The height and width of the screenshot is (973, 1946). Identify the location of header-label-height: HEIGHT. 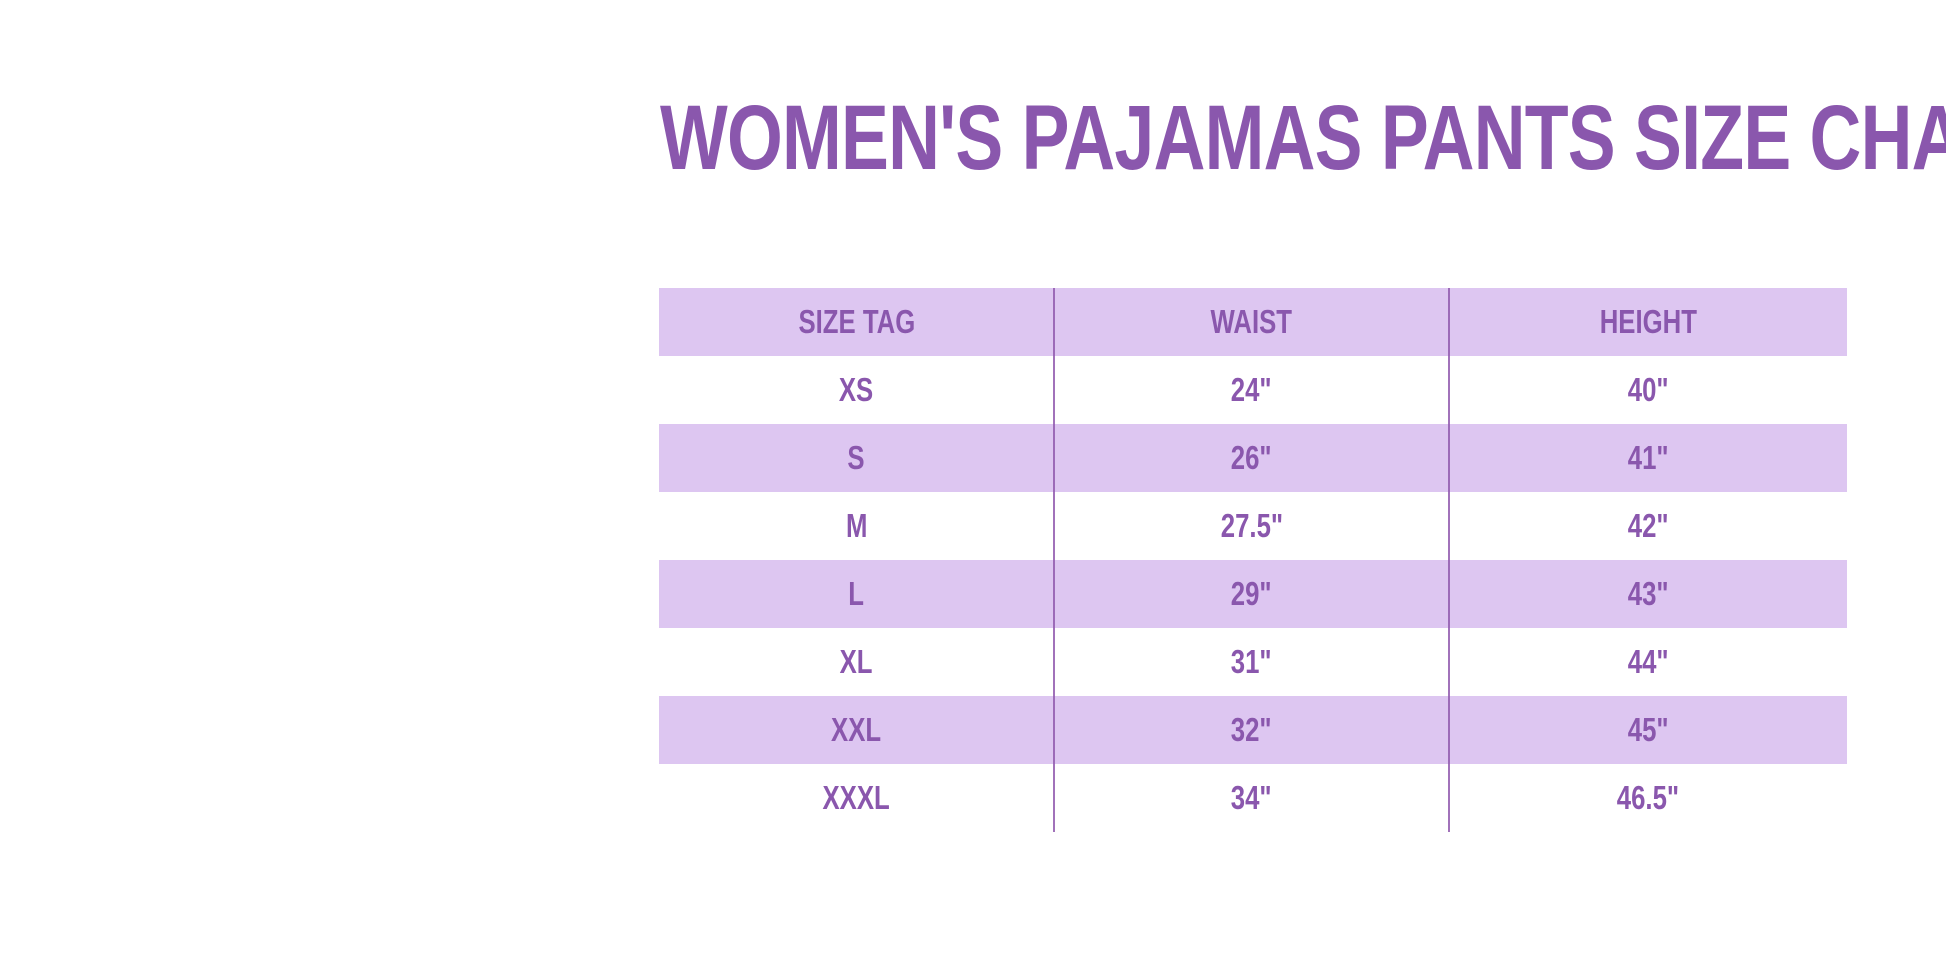
(1648, 321).